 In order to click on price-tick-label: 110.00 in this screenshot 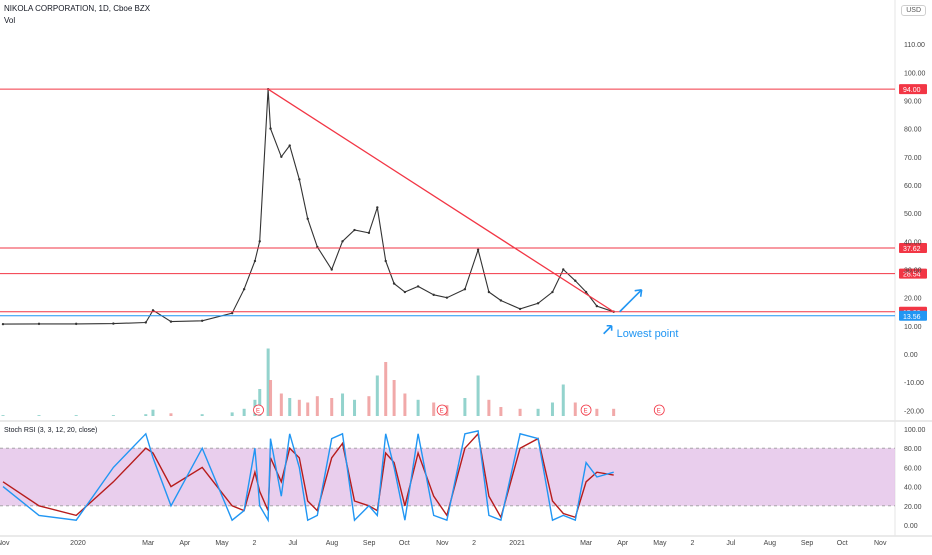, I will do `click(914, 45)`.